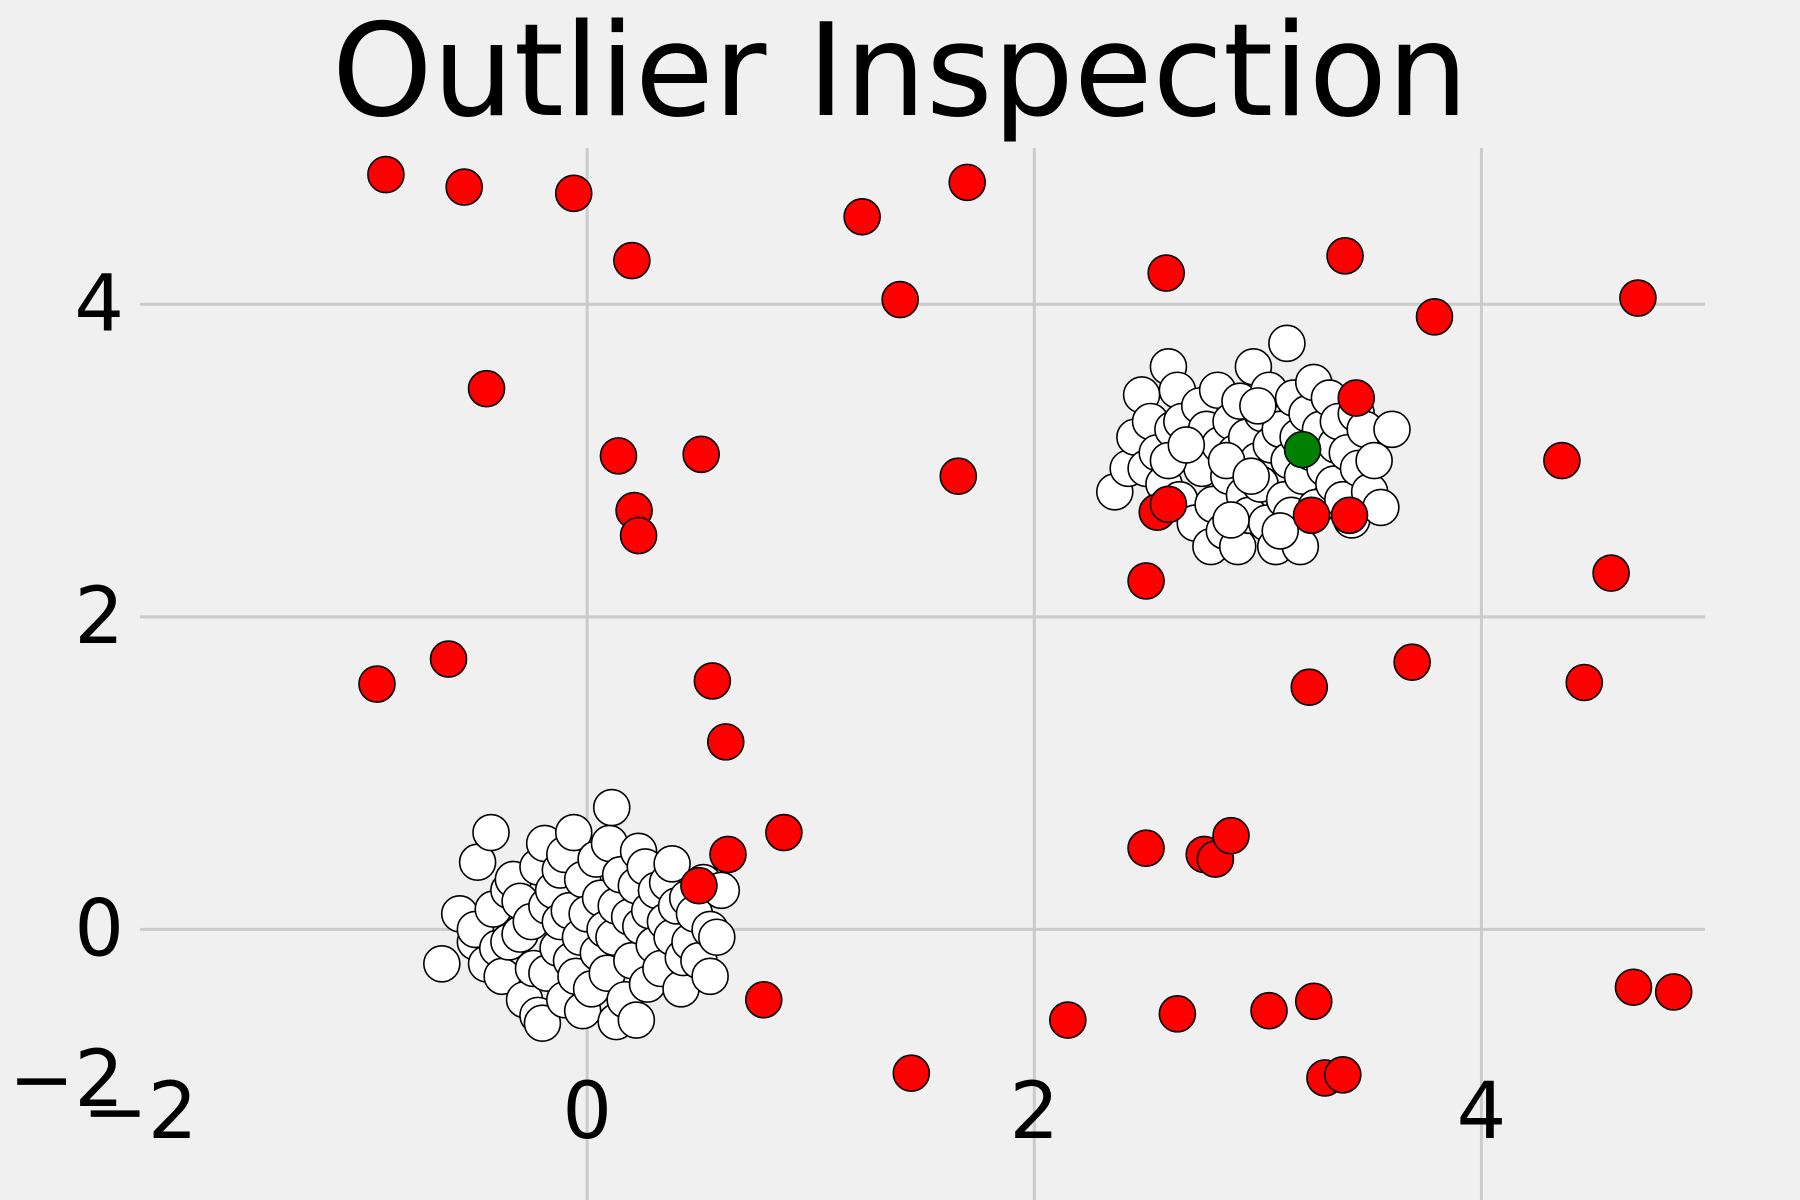 This screenshot has width=1800, height=1200. I want to click on y-tick-label: −2, so click(66, 1080).